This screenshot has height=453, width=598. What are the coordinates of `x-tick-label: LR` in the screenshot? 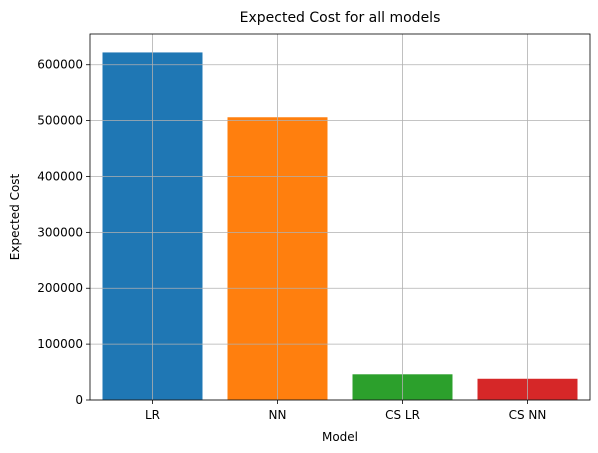 It's located at (152, 415).